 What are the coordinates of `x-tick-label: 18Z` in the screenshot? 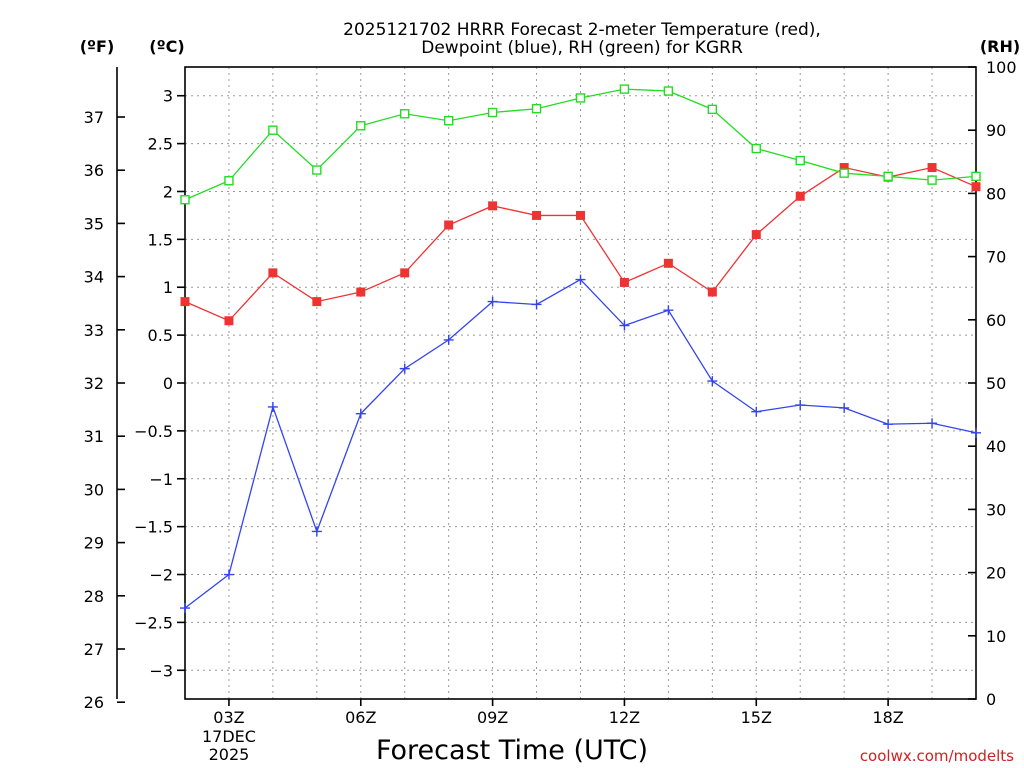 It's located at (887, 717).